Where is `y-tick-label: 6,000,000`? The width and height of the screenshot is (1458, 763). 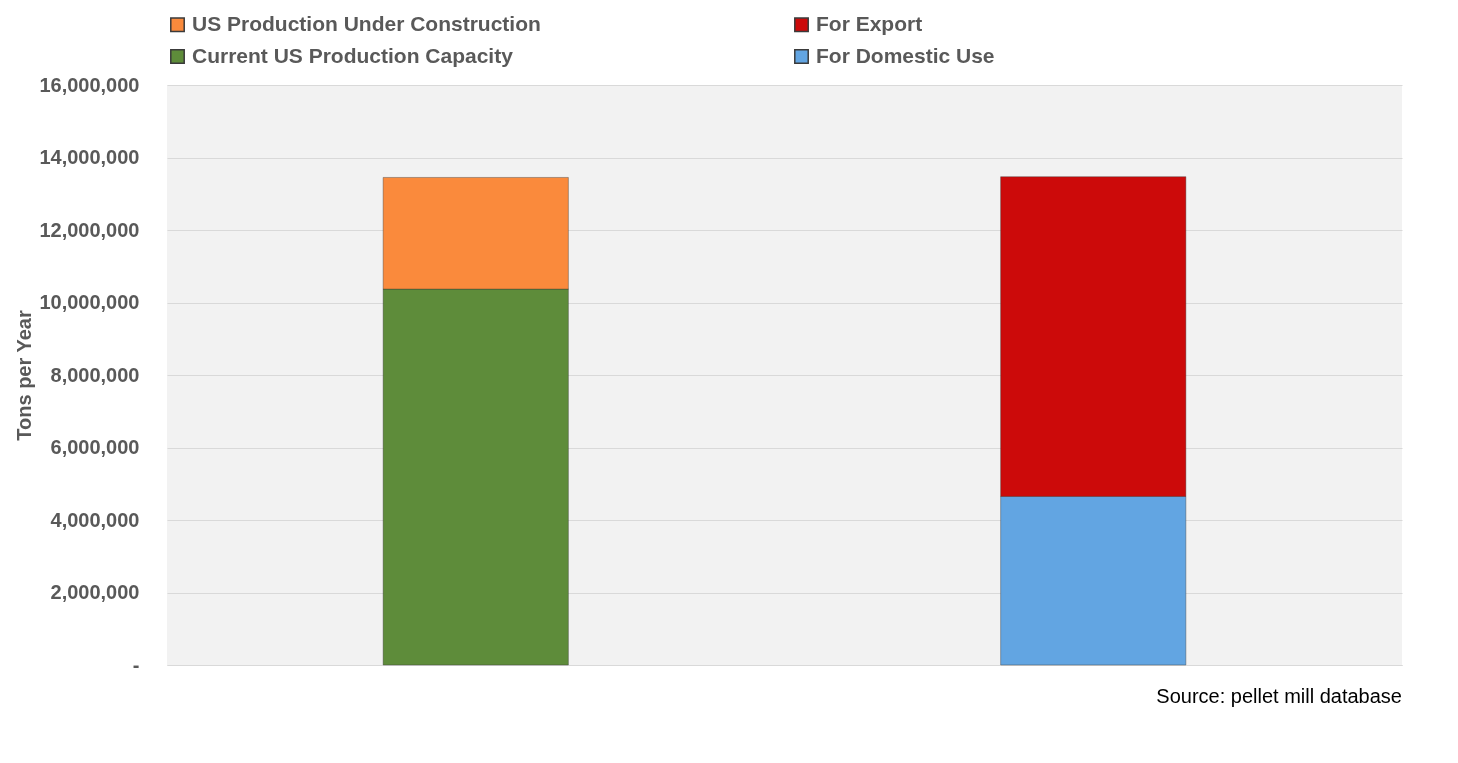 y-tick-label: 6,000,000 is located at coordinates (95, 447).